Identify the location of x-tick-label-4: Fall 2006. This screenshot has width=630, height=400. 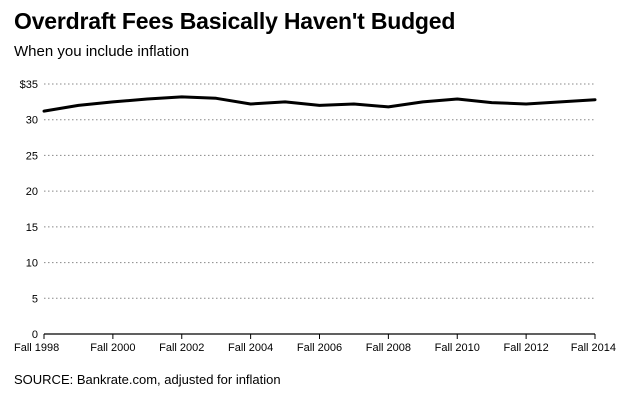
(319, 348).